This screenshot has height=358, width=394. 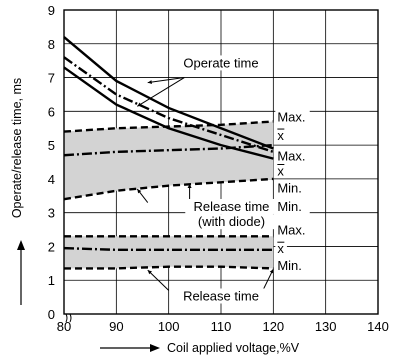 What do you see at coordinates (169, 267) in the screenshot?
I see `series-release-min` at bounding box center [169, 267].